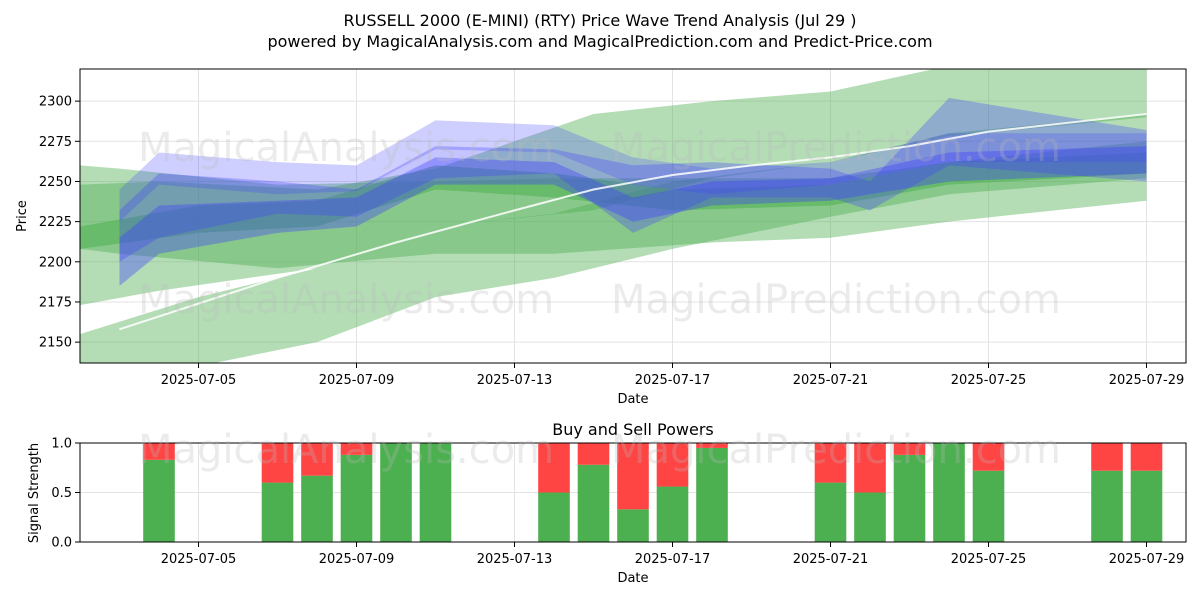 This screenshot has height=604, width=1200. What do you see at coordinates (55, 182) in the screenshot?
I see `price-y-tick-label: 2250` at bounding box center [55, 182].